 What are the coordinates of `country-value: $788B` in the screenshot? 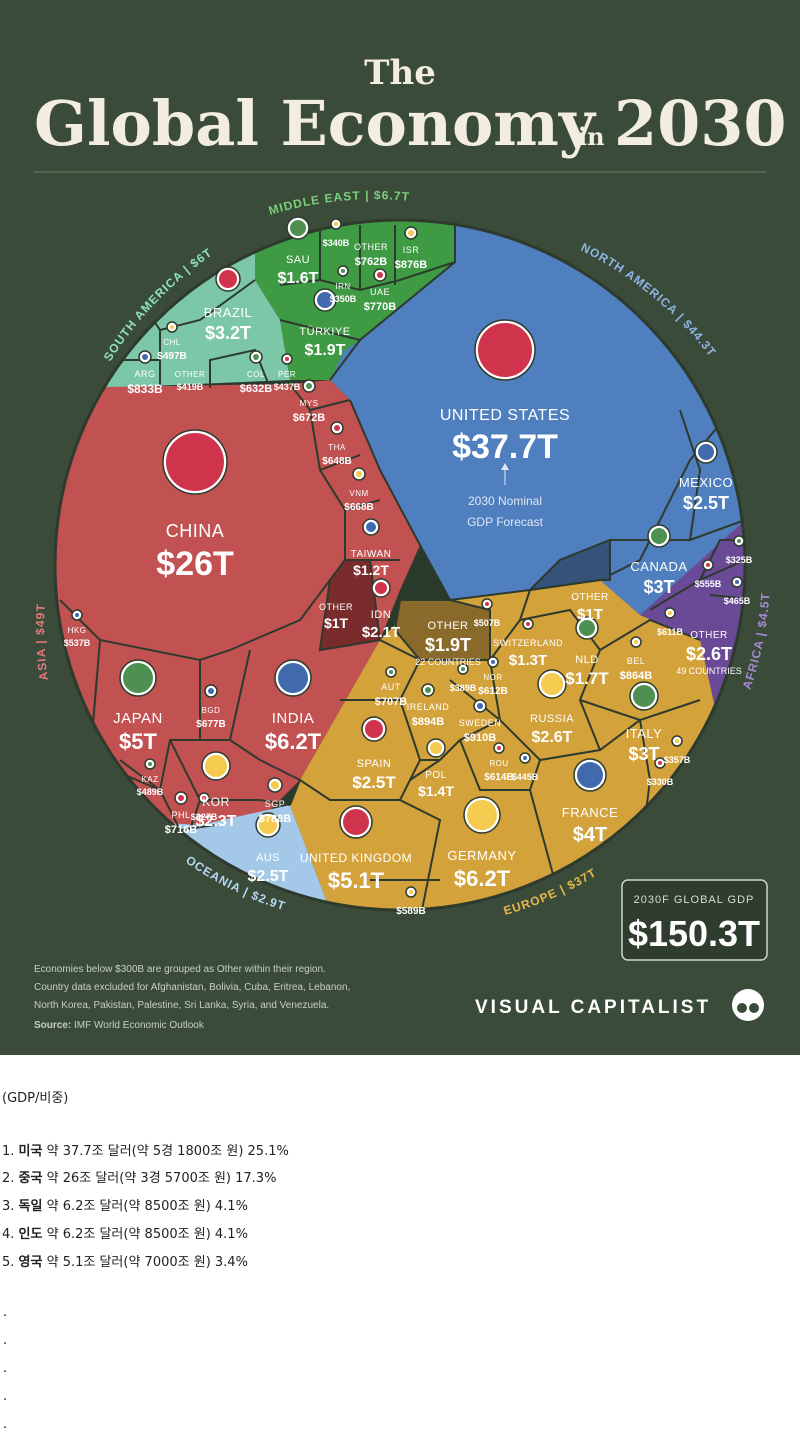 It's located at (275, 819).